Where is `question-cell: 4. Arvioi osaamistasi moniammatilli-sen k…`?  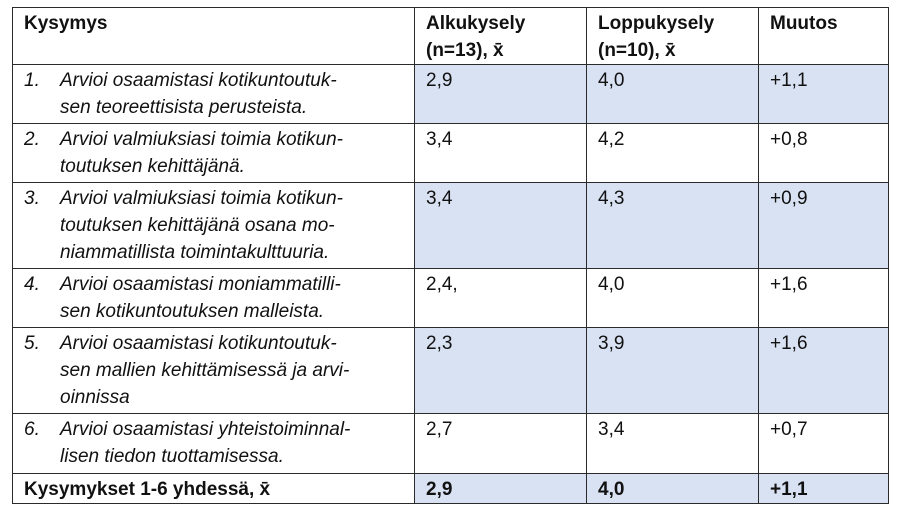 question-cell: 4. Arvioi osaamistasi moniammatilli-sen k… is located at coordinates (213, 298).